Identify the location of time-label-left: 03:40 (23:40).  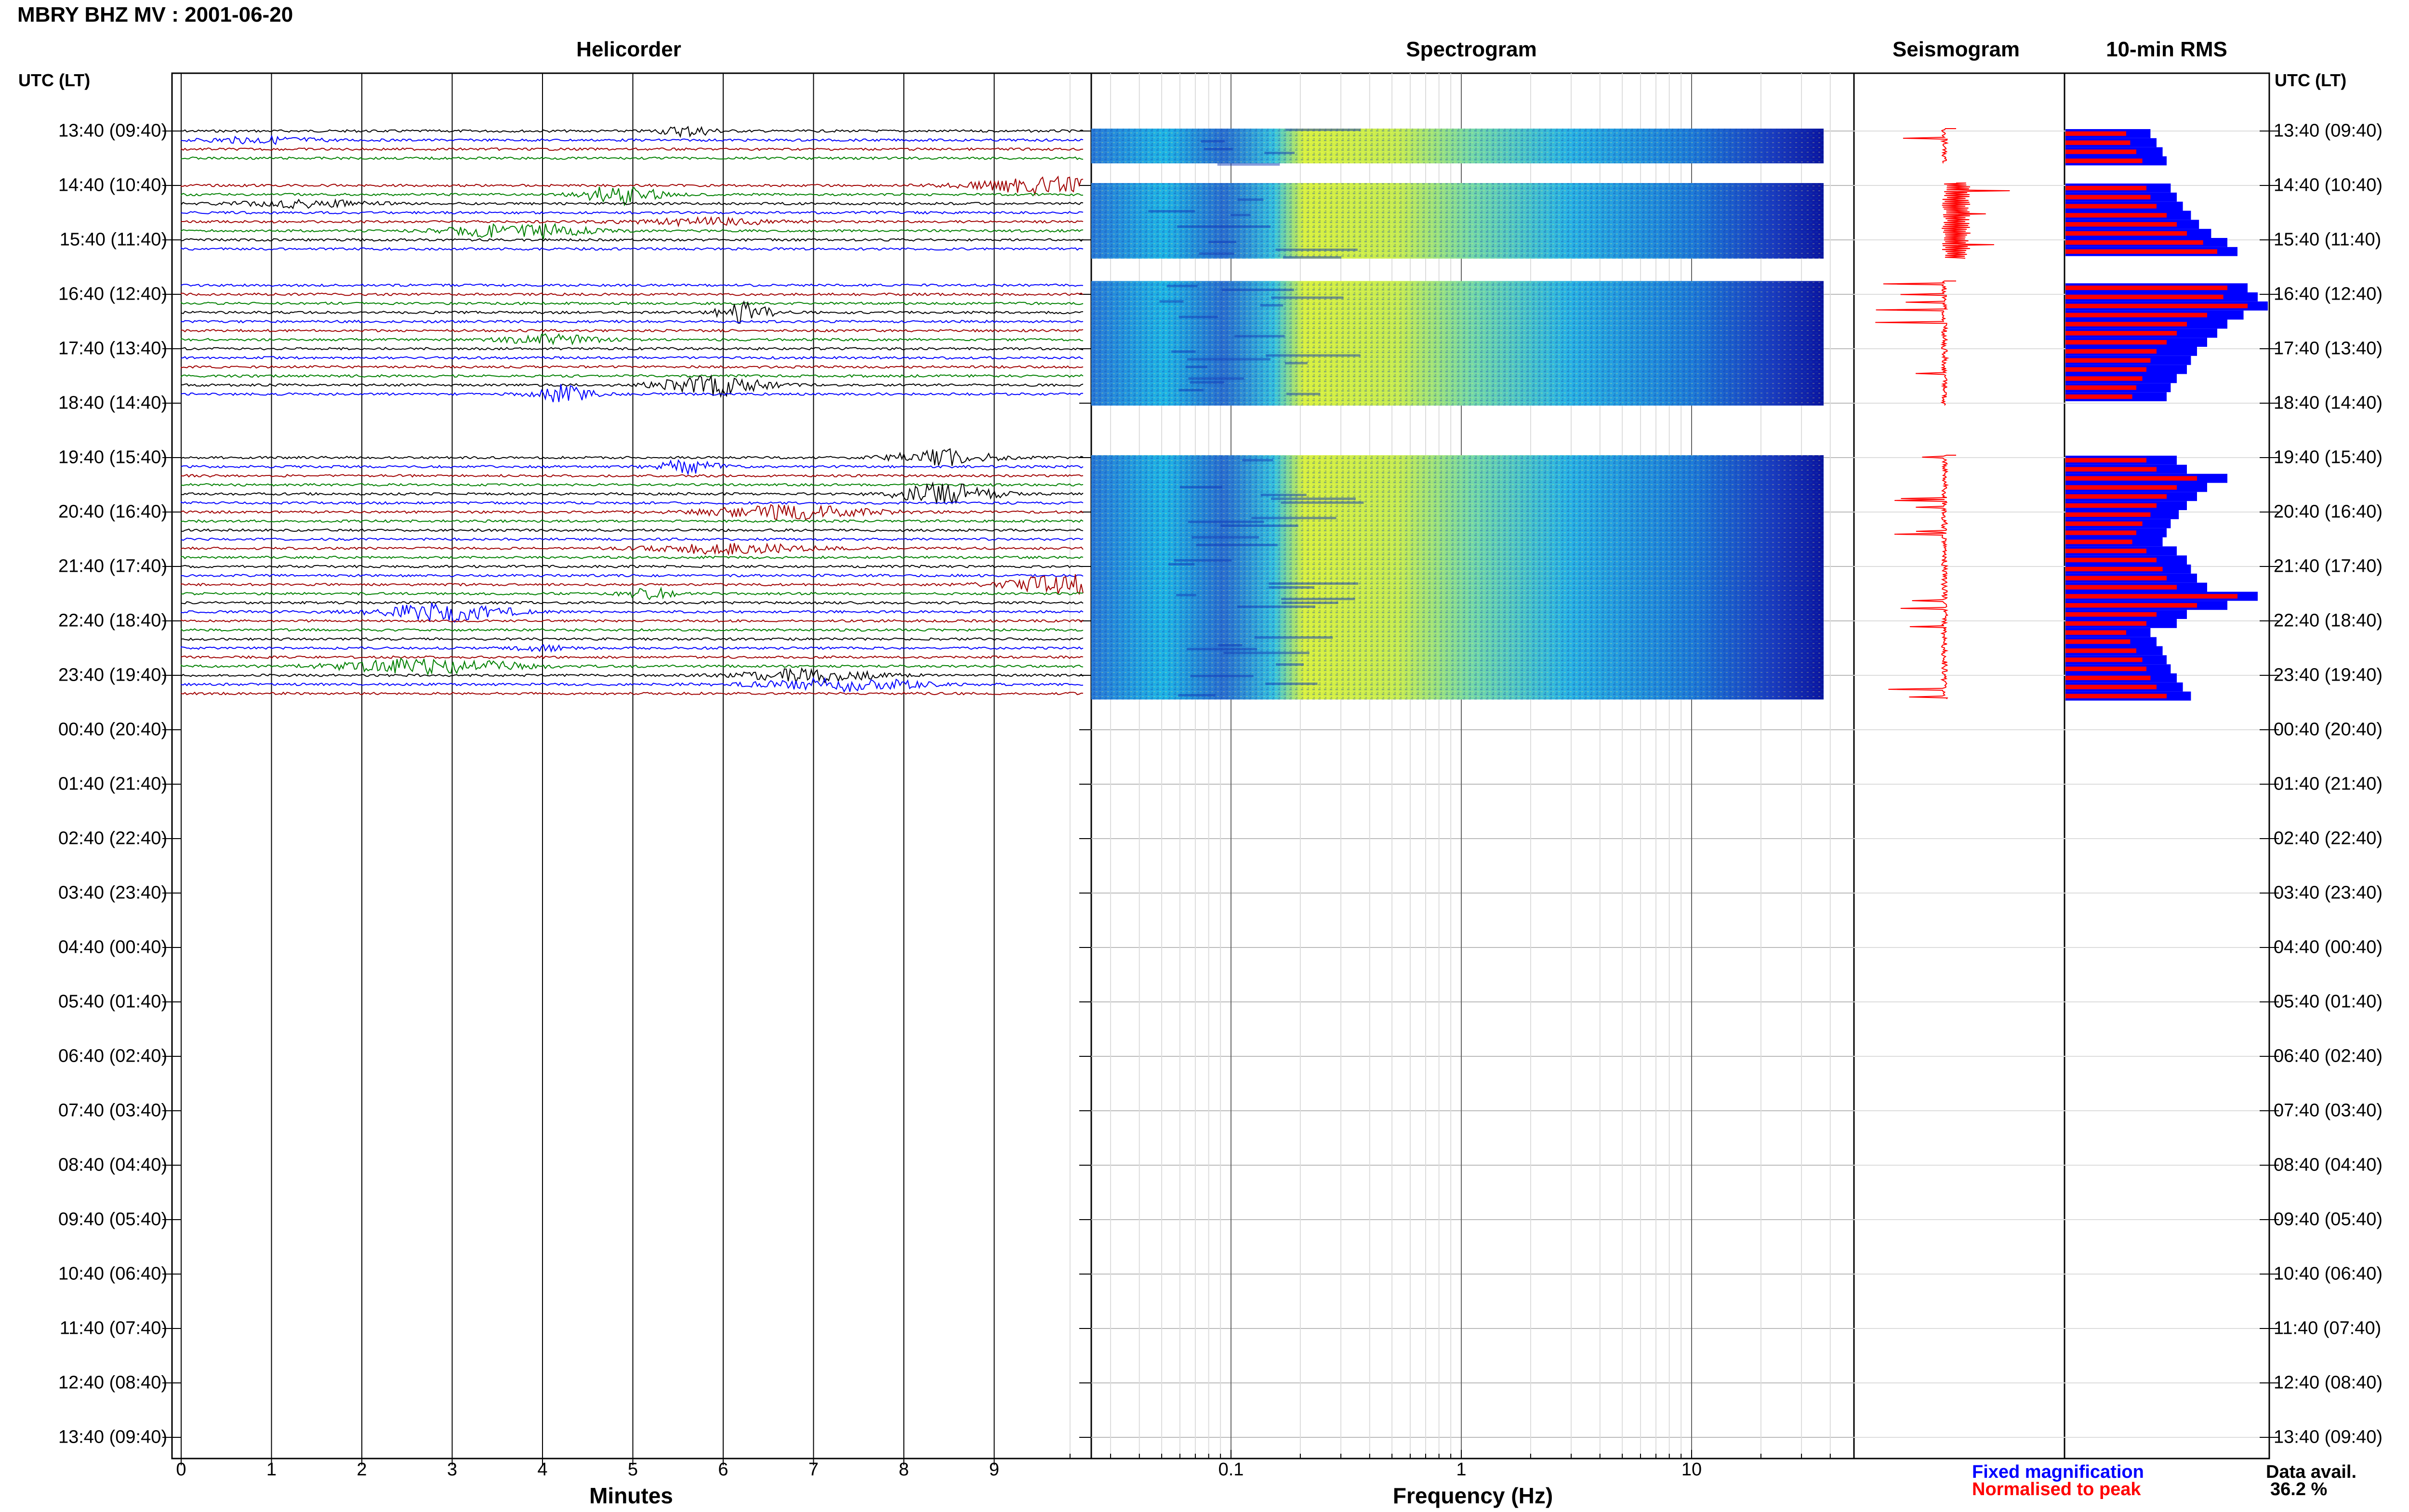
(112, 892).